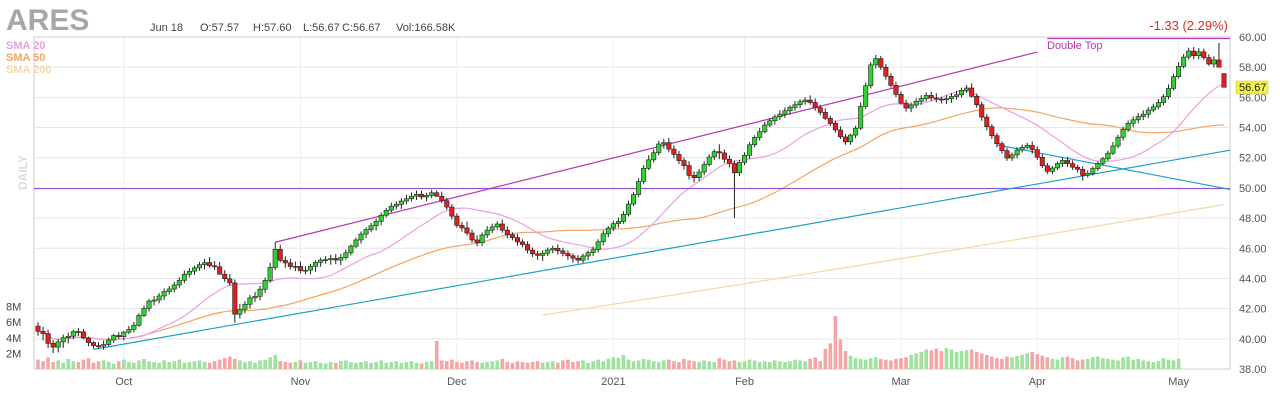  Describe the element at coordinates (13, 339) in the screenshot. I see `volume-tick-label: 4M` at that location.